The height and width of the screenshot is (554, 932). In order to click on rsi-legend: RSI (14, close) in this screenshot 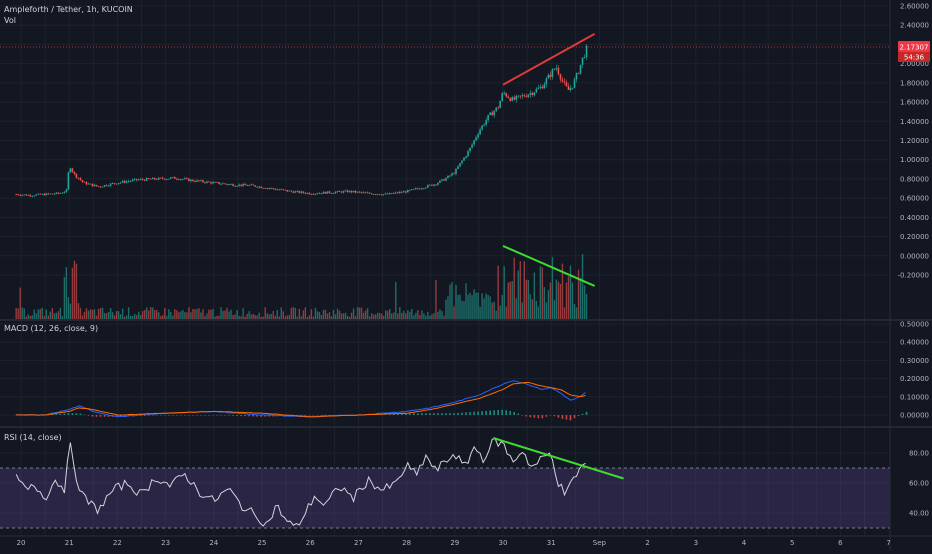, I will do `click(33, 437)`.